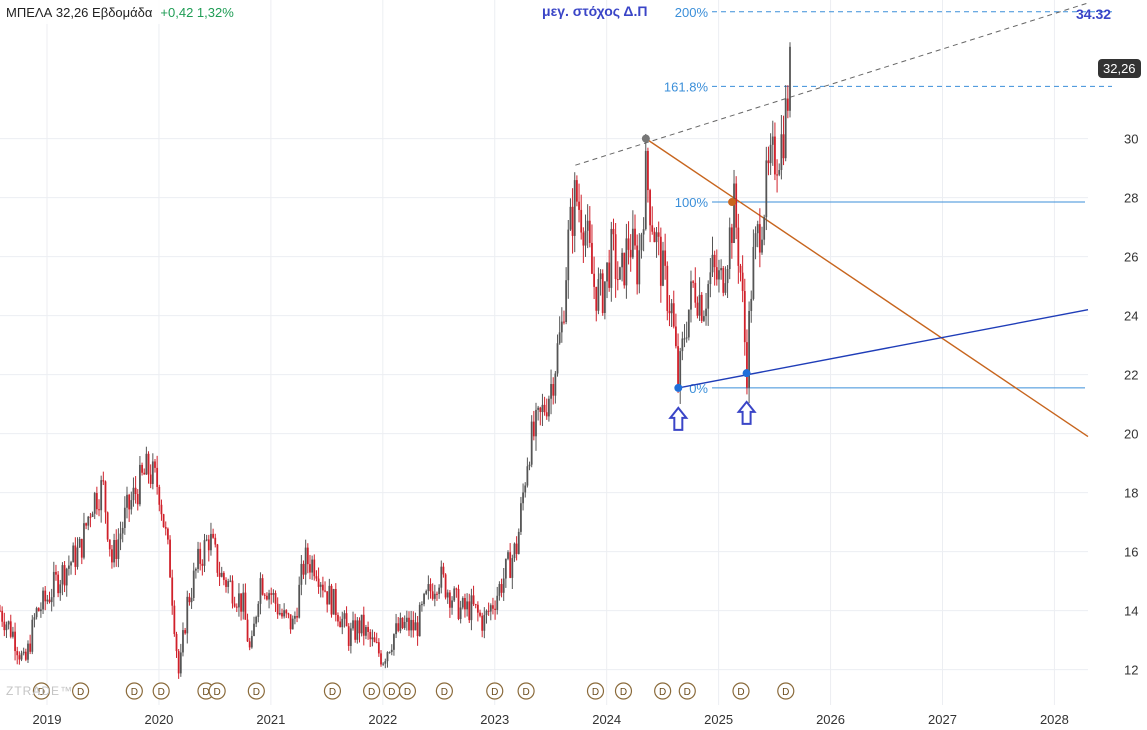 This screenshot has width=1147, height=730. What do you see at coordinates (832, 84) in the screenshot?
I see `trendline` at bounding box center [832, 84].